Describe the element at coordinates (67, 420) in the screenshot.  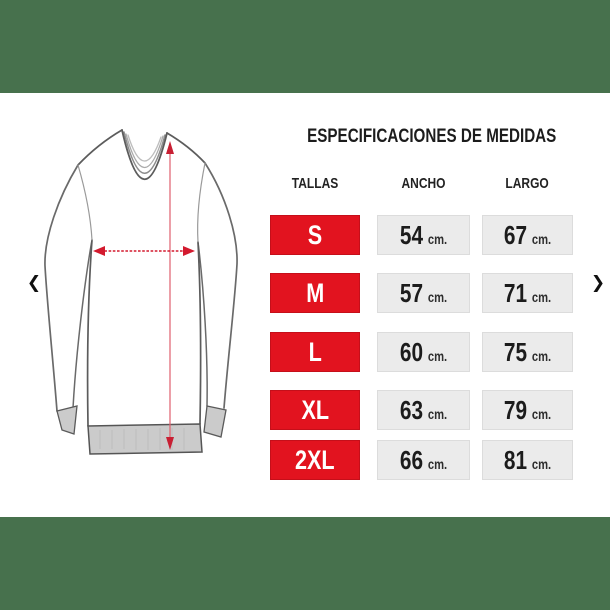
I see `left-cuff` at that location.